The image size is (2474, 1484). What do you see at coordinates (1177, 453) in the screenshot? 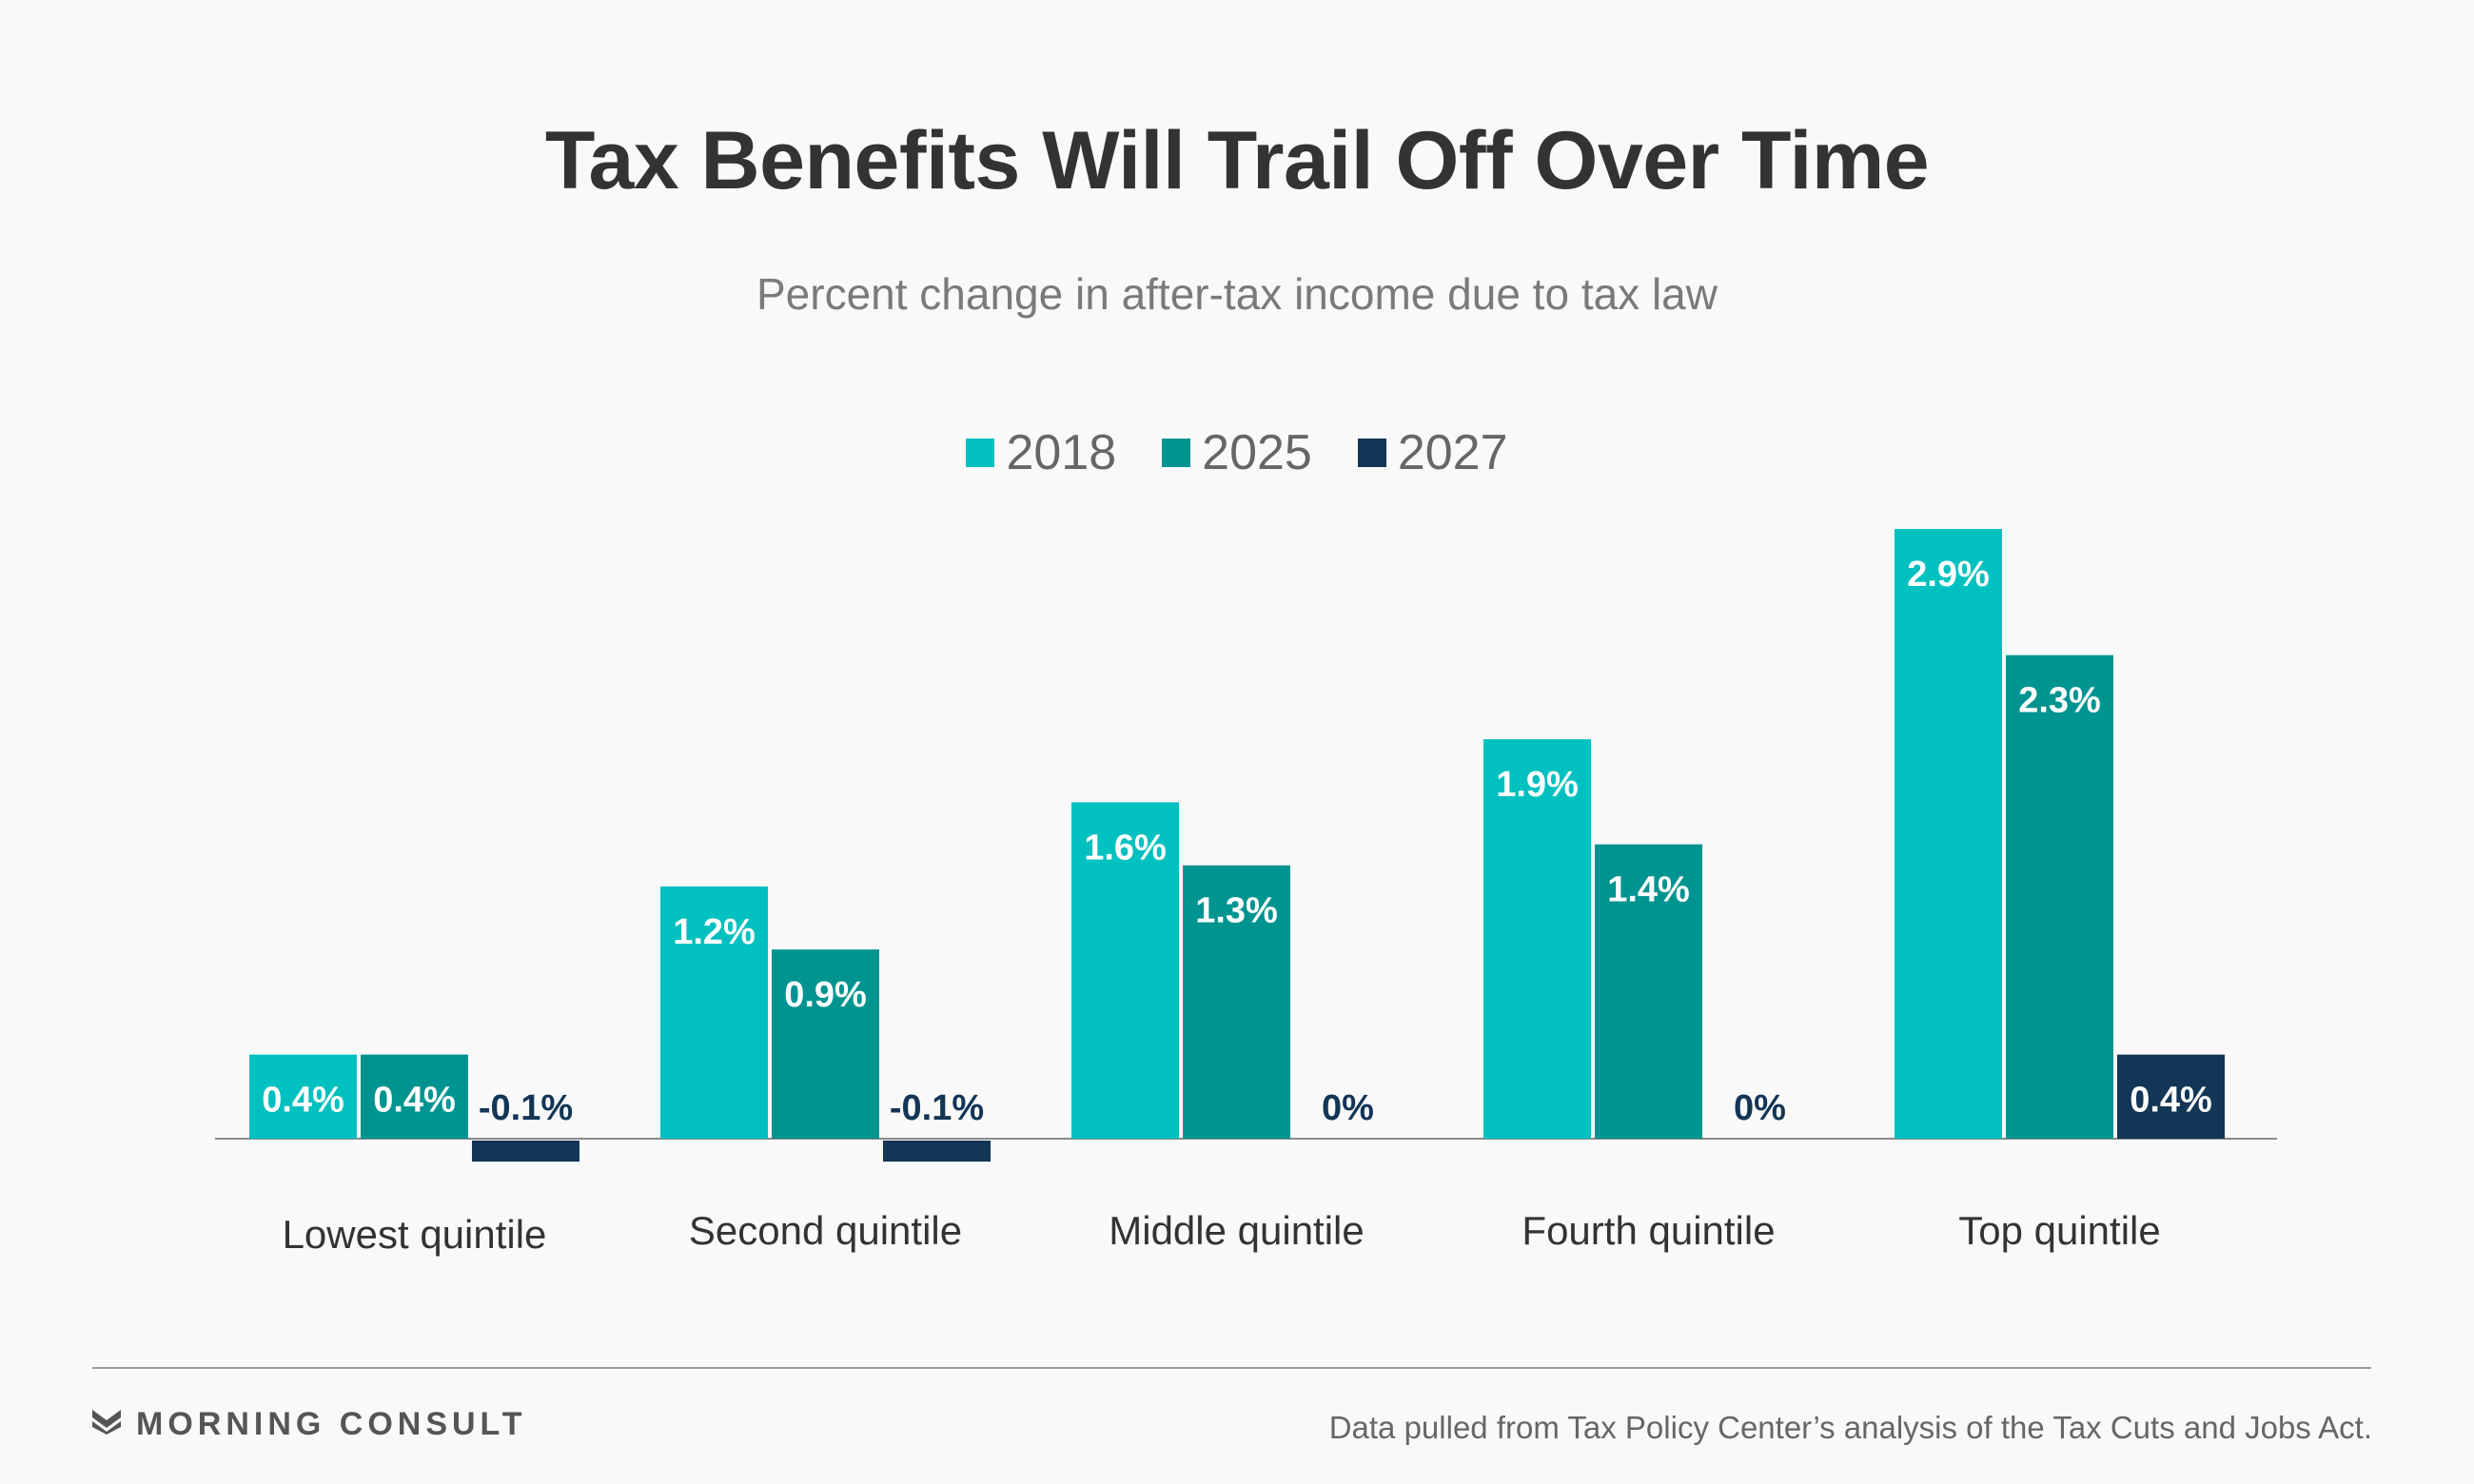
I see `legend-swatch-2025` at bounding box center [1177, 453].